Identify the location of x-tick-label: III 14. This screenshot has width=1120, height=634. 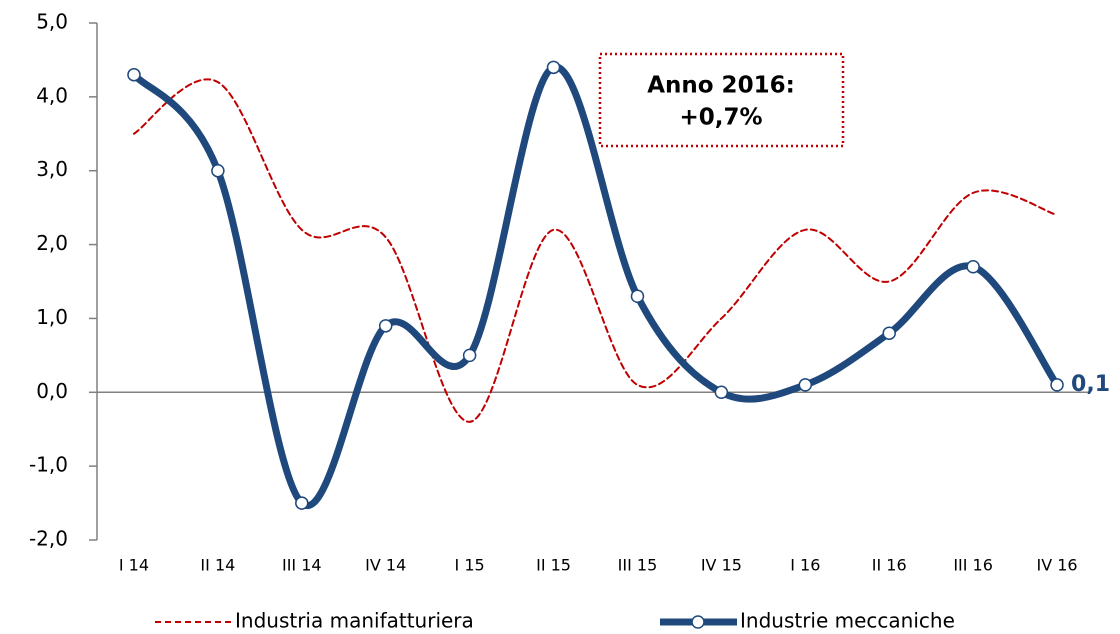
(302, 565).